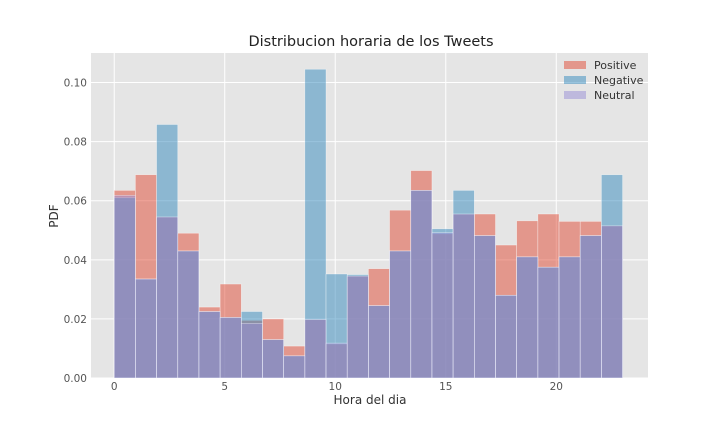 This screenshot has height=432, width=720. I want to click on y-tick-label-4: 0.08, so click(75, 143).